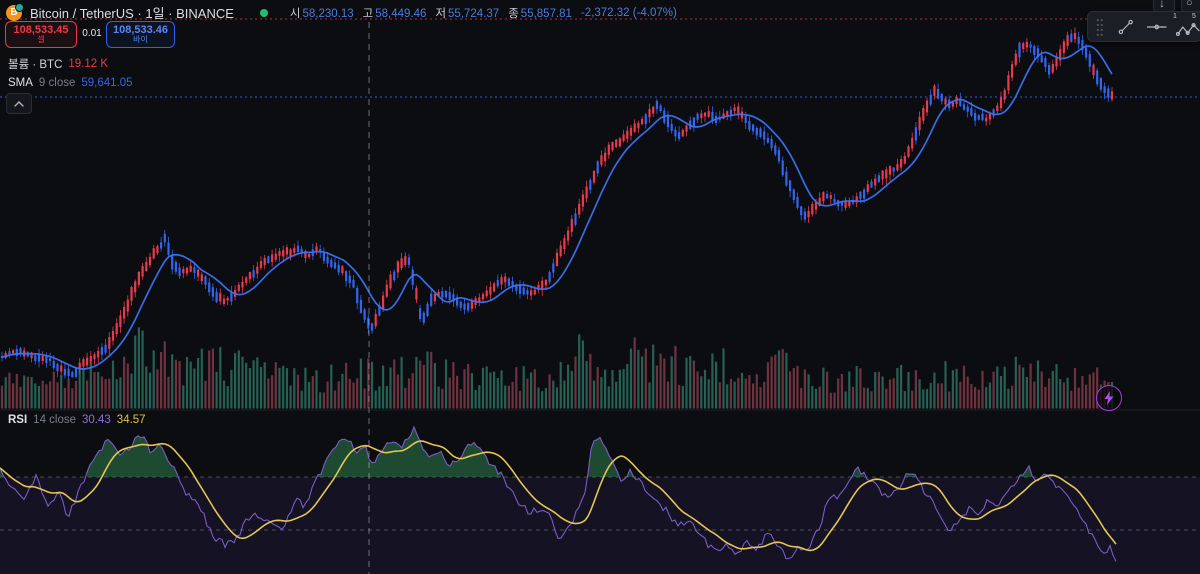  What do you see at coordinates (1187, 30) in the screenshot?
I see `polyline-tool-icon` at bounding box center [1187, 30].